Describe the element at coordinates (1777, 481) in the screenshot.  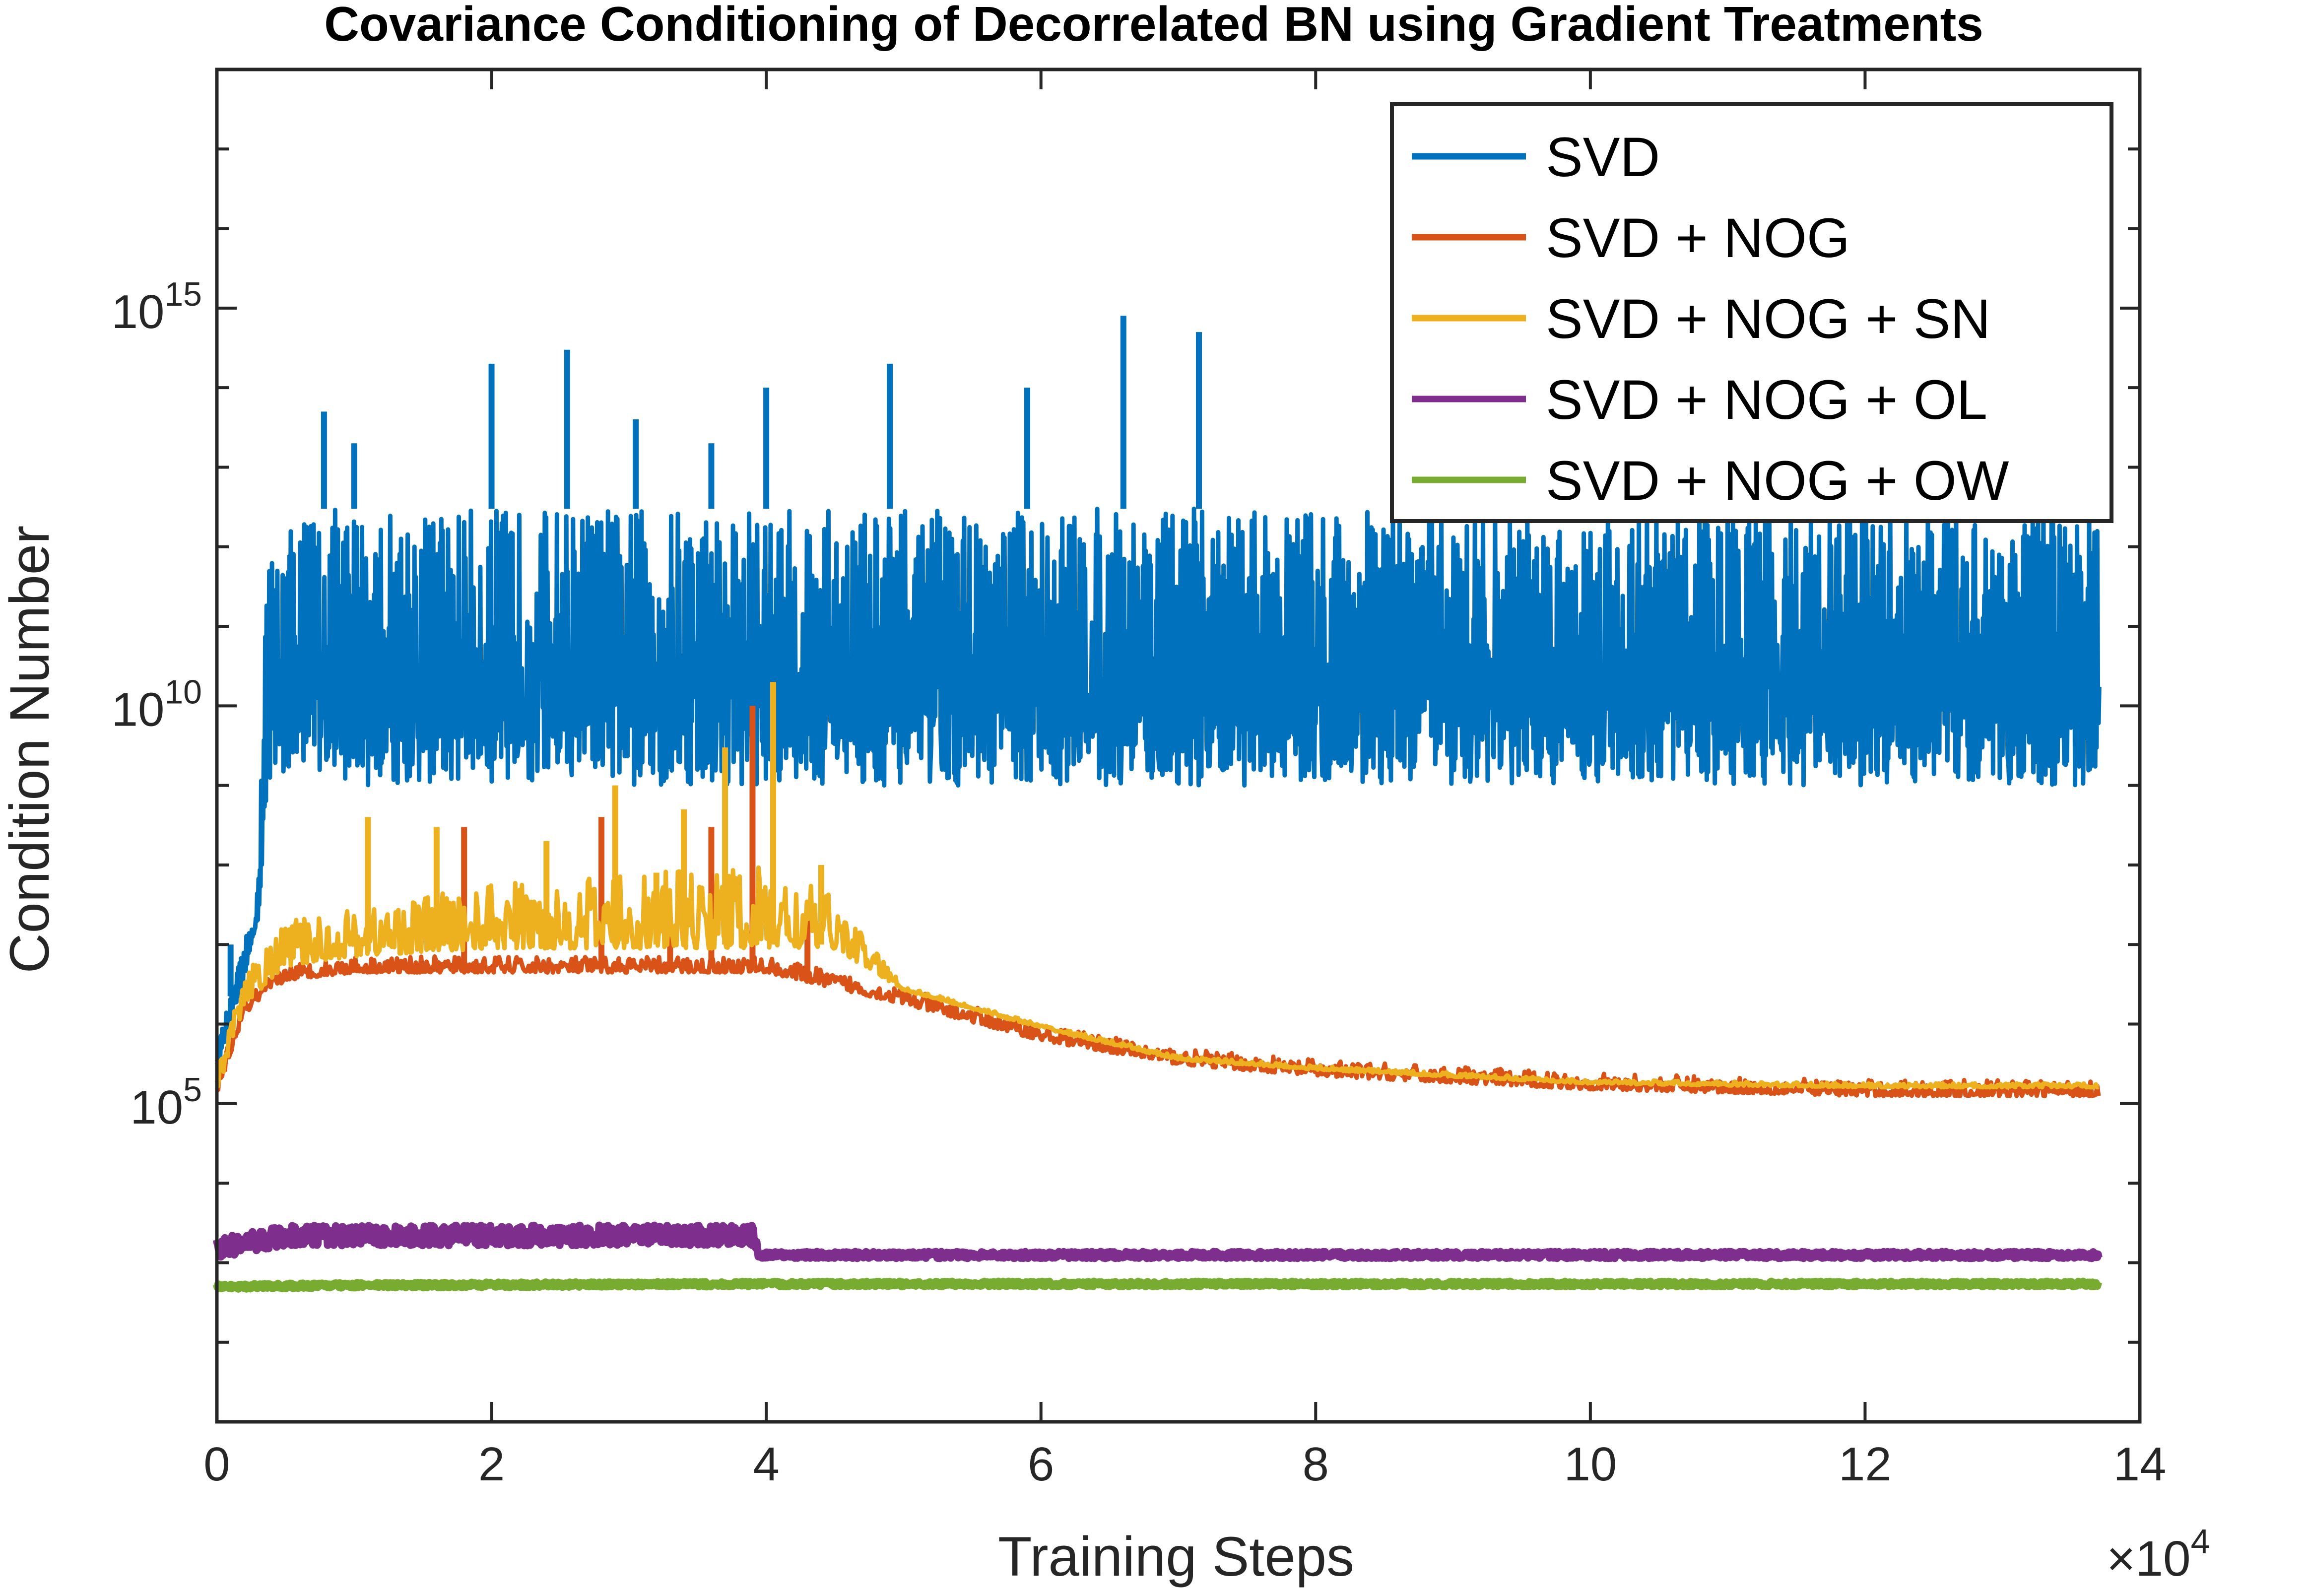
I see `legend-label: SVD + NOG + OW` at that location.